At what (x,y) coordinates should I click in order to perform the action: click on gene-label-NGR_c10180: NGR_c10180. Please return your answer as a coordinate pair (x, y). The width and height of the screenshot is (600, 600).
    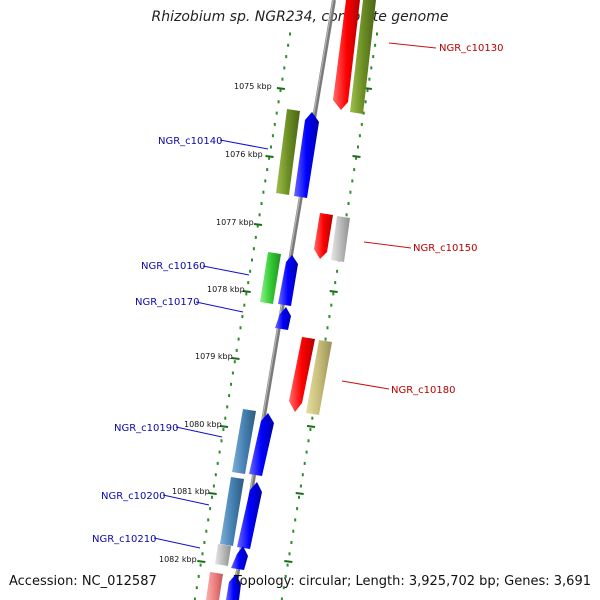
    Looking at the image, I should click on (423, 390).